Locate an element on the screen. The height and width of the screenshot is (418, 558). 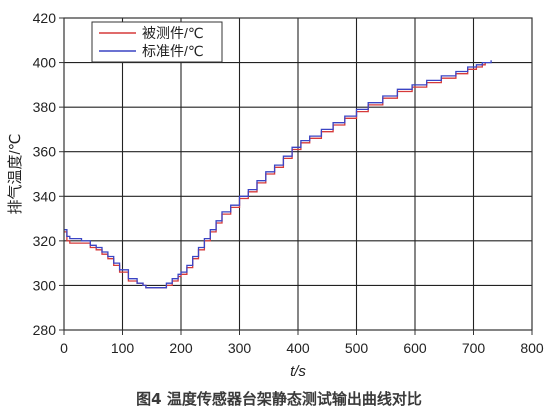
y-tick-label: 360 is located at coordinates (45, 152).